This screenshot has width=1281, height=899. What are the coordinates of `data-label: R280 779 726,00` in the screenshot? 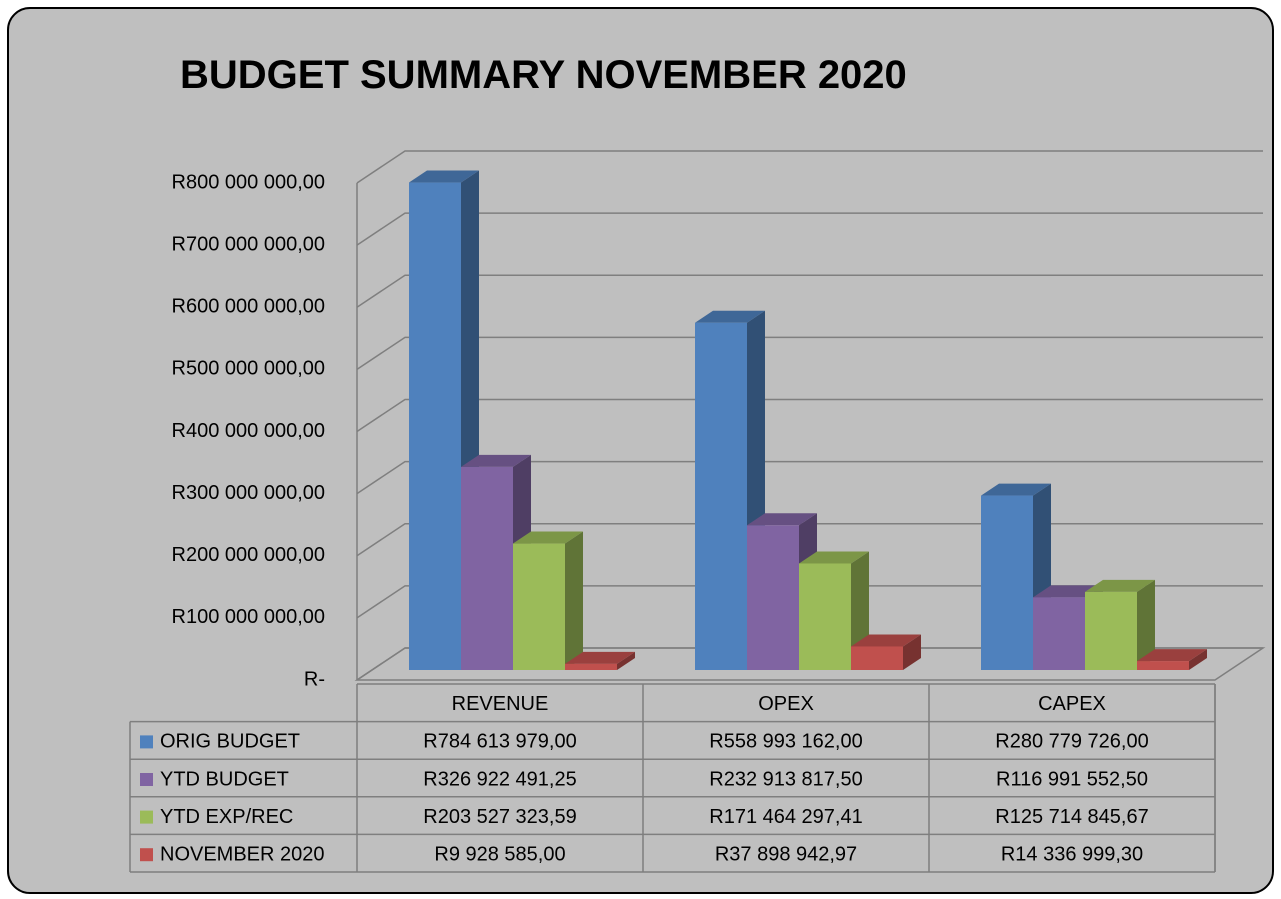 It's located at (1071, 742).